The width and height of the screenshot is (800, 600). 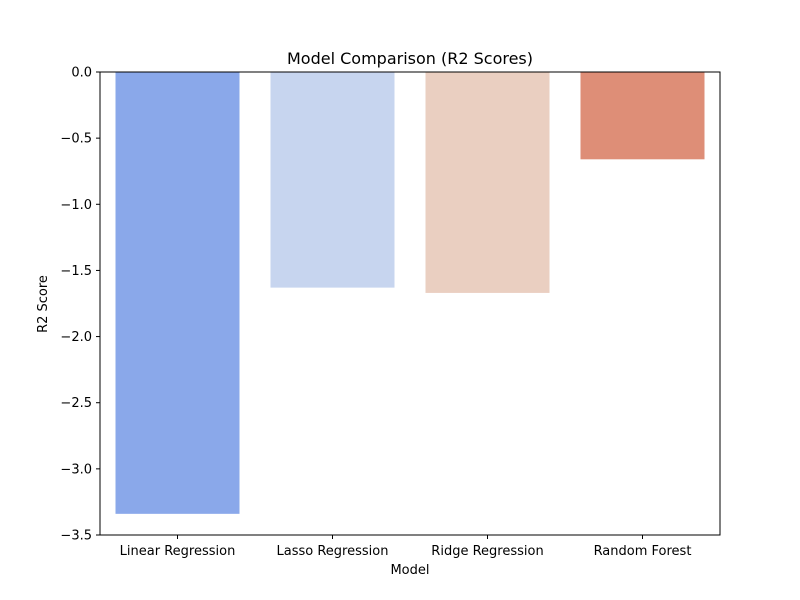 What do you see at coordinates (333, 551) in the screenshot?
I see `x-tick-label: Lasso Regression` at bounding box center [333, 551].